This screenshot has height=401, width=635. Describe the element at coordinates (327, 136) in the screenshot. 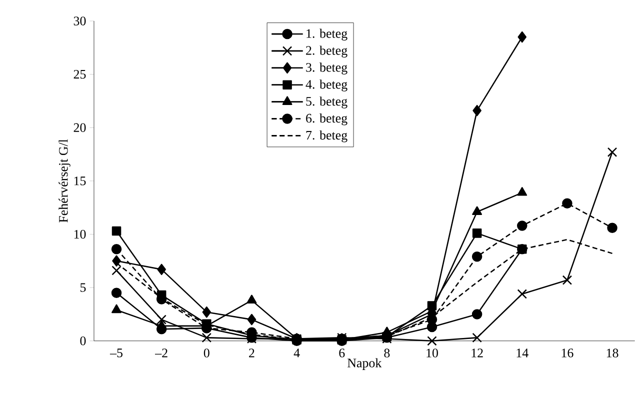

I see `legend-label: 7. beteg` at that location.